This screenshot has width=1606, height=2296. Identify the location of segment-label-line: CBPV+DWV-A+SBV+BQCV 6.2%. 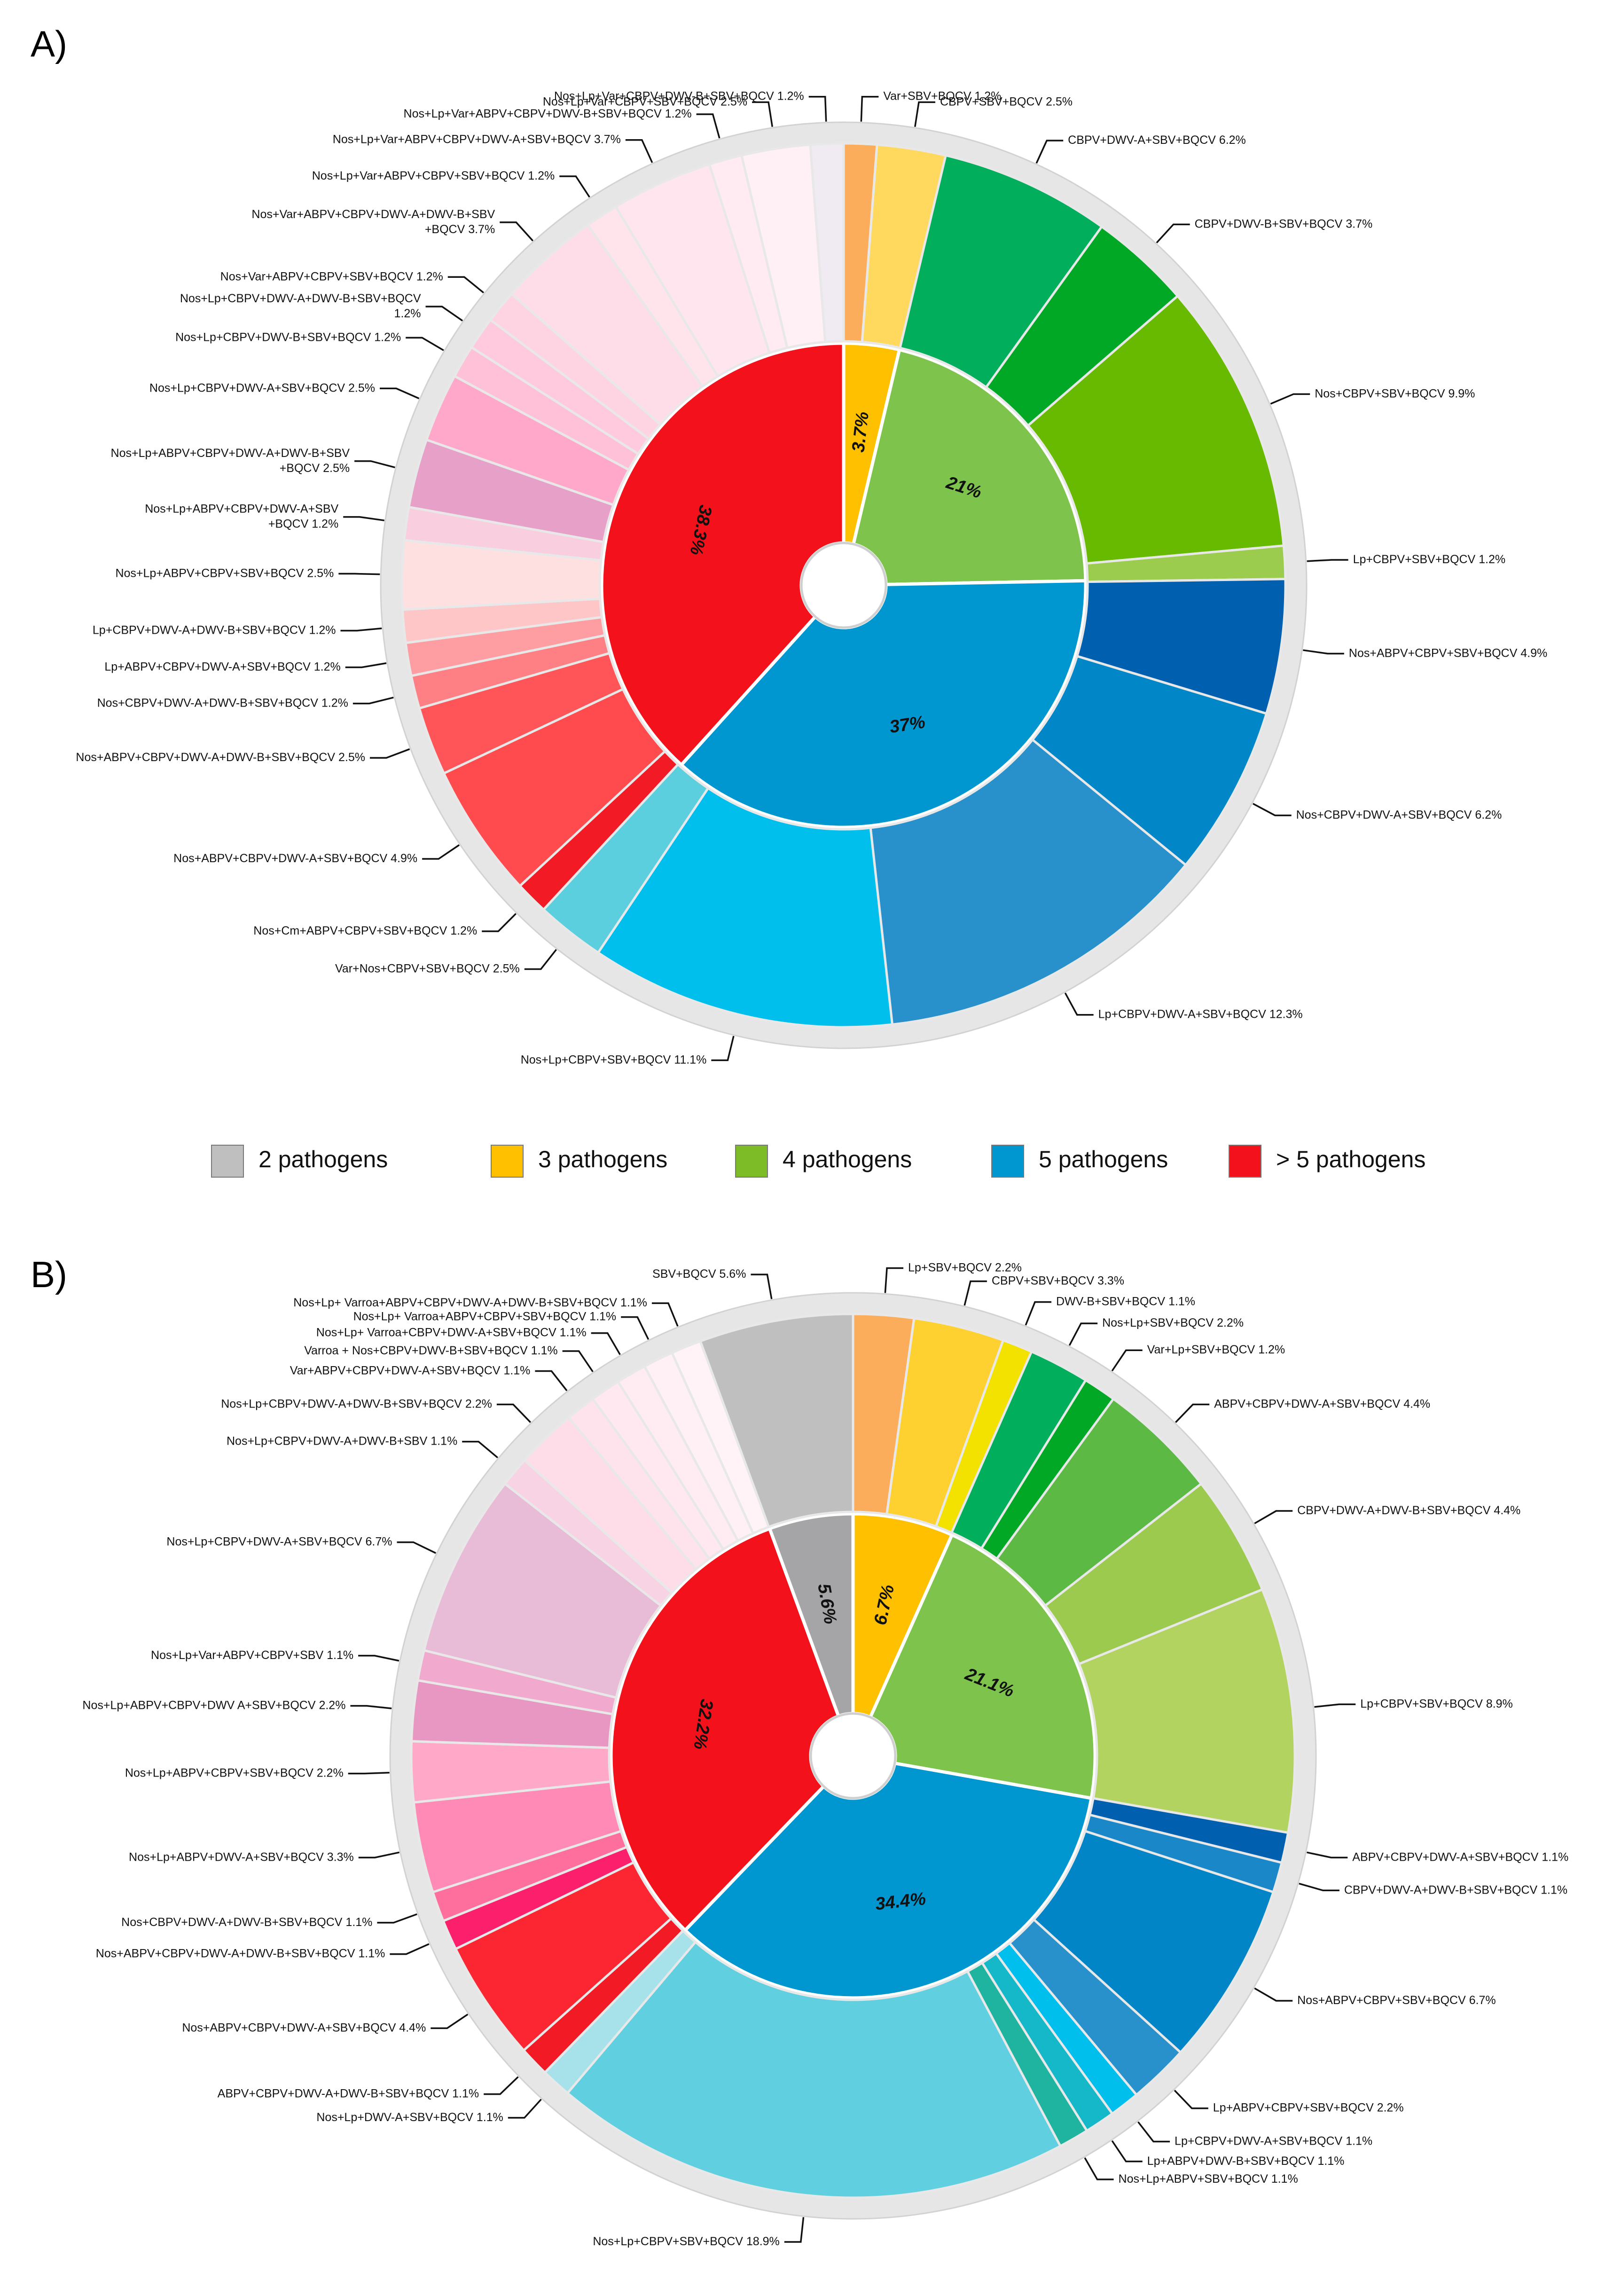
(1157, 141).